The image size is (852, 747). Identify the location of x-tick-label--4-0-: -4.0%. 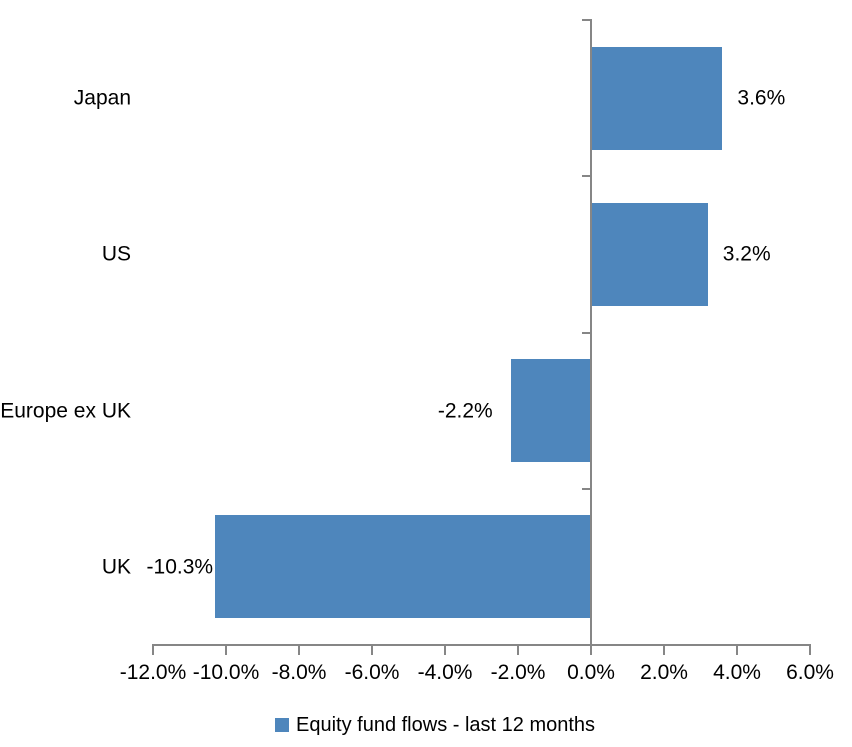
(445, 672).